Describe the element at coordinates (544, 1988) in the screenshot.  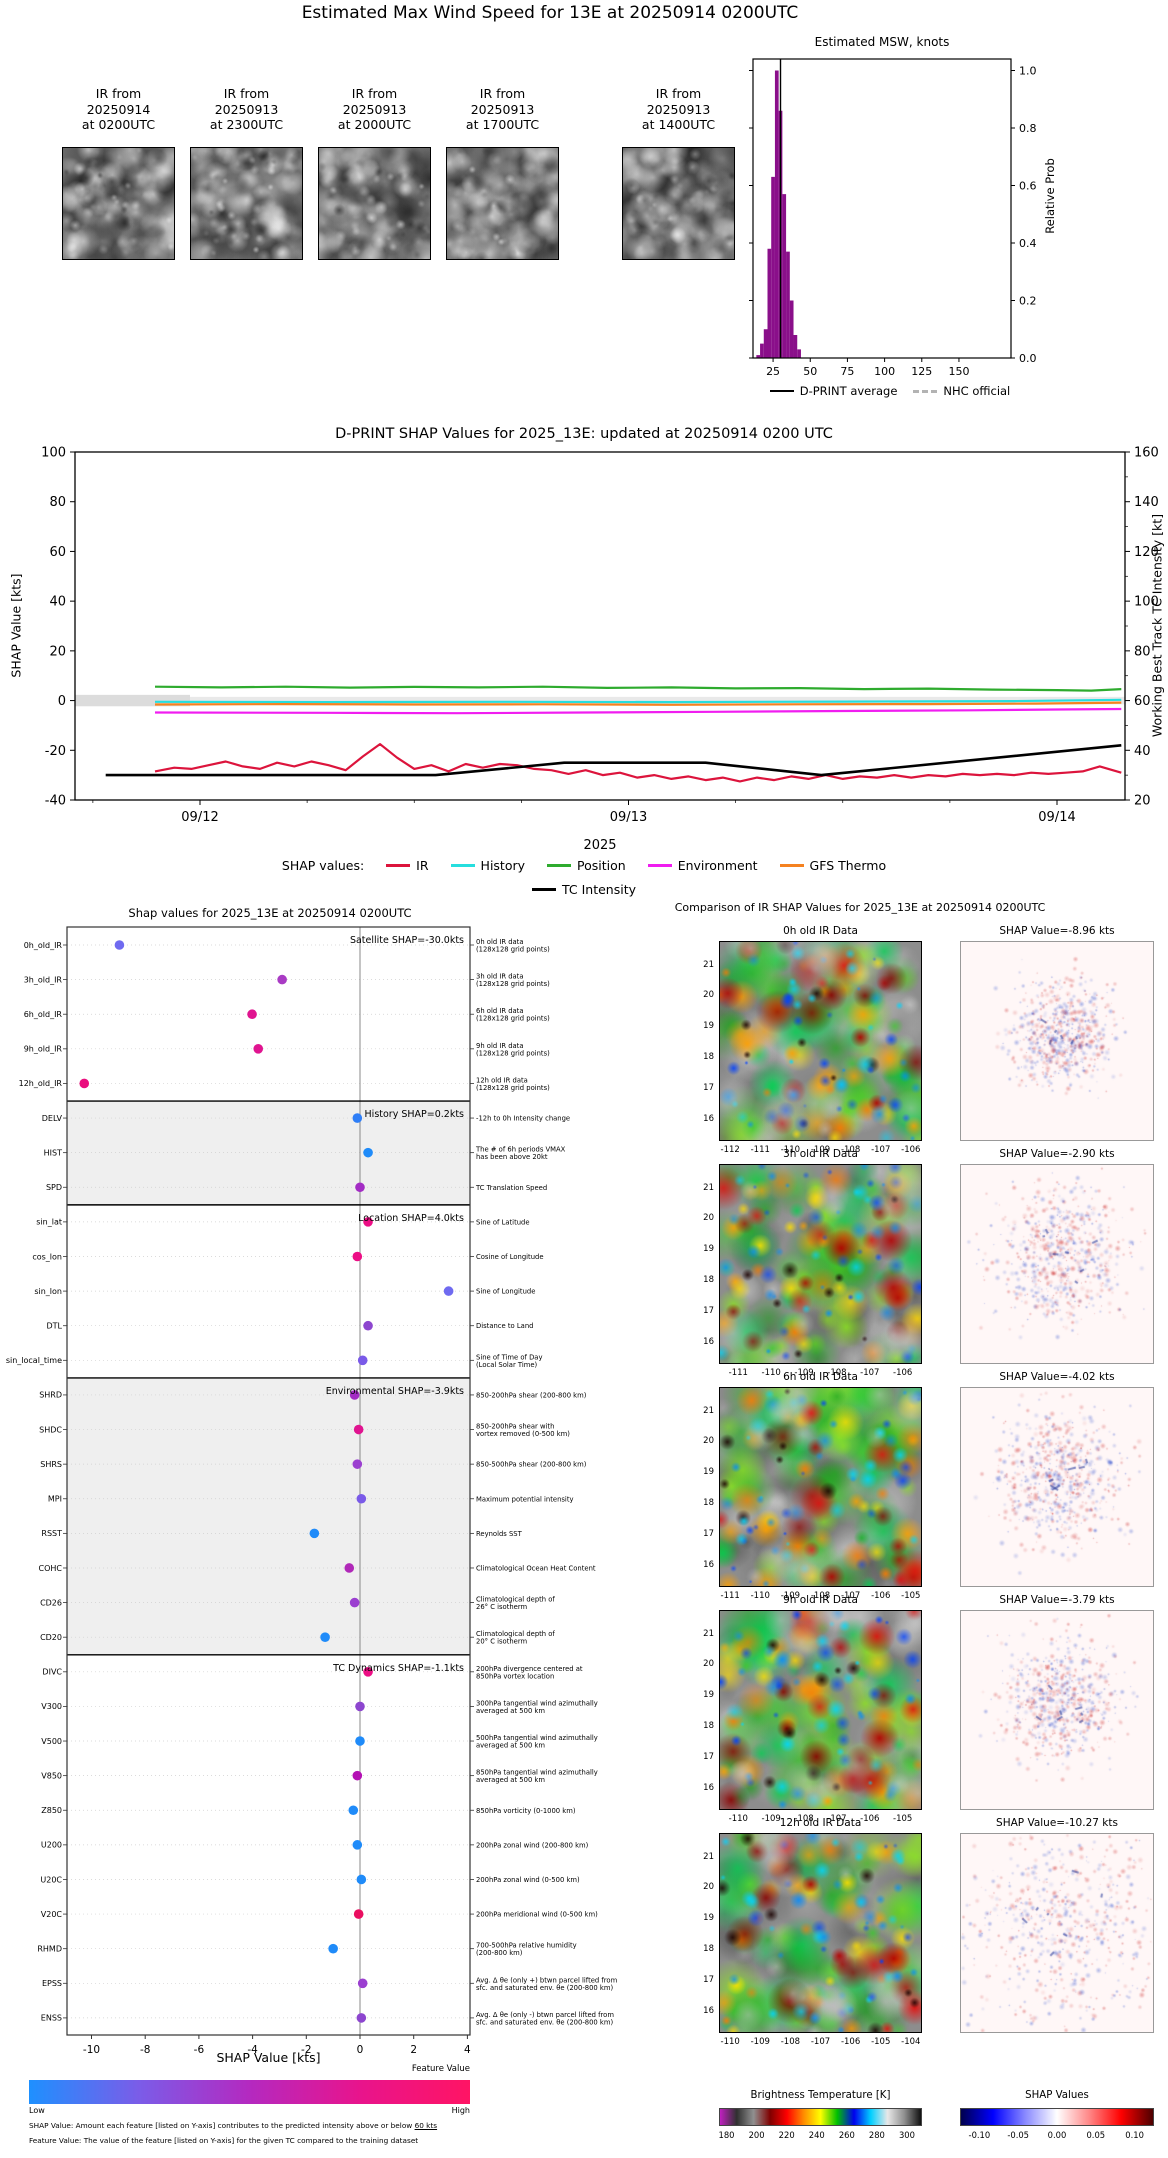
I see `svg-text:sfc. and saturated env. θe (20: sfc. and saturated env. θe (200-800 km)` at that location.